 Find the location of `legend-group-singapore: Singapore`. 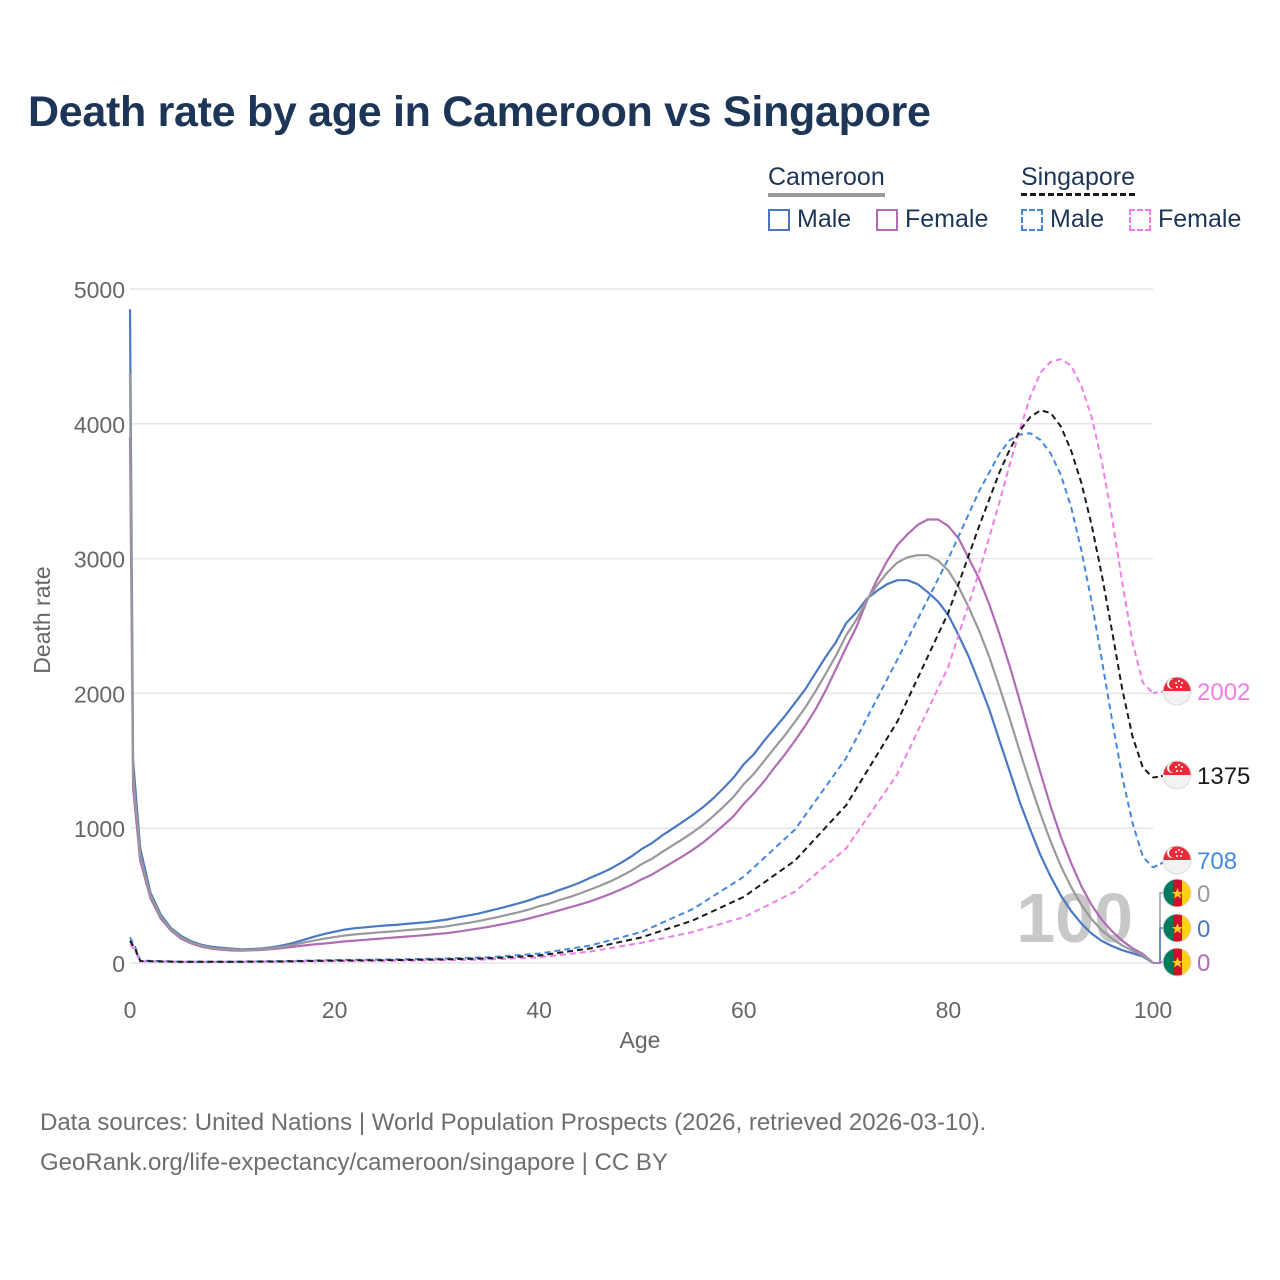

legend-group-singapore: Singapore is located at coordinates (1078, 179).